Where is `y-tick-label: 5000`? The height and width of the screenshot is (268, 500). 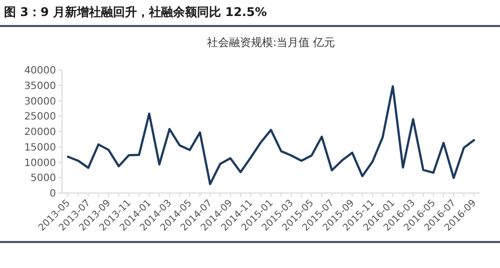
y-tick-label: 5000 is located at coordinates (43, 178).